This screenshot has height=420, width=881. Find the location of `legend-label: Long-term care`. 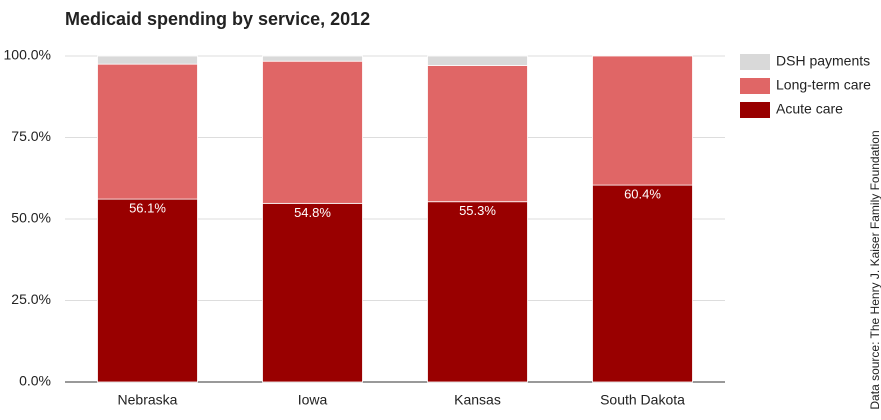

legend-label: Long-term care is located at coordinates (823, 85).